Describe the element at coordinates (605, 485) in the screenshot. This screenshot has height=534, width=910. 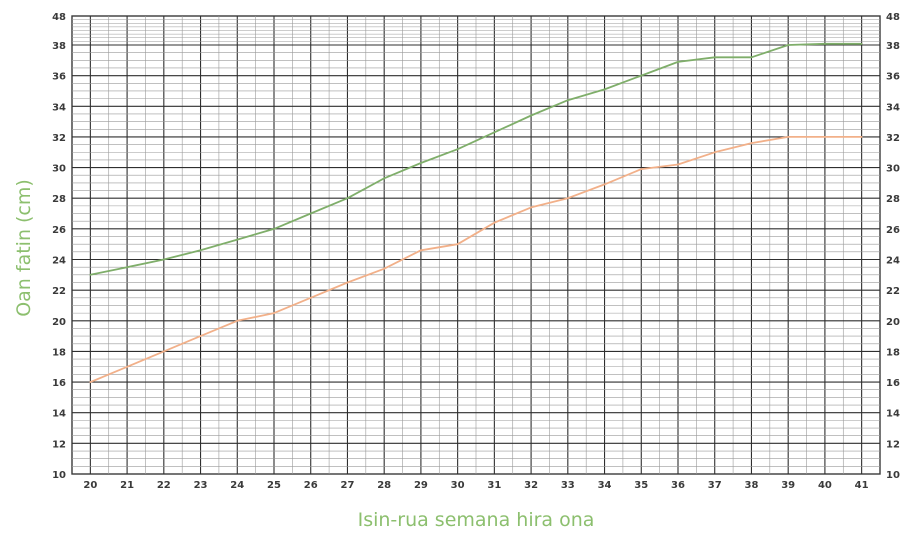
I see `x-tick-label: 34` at that location.